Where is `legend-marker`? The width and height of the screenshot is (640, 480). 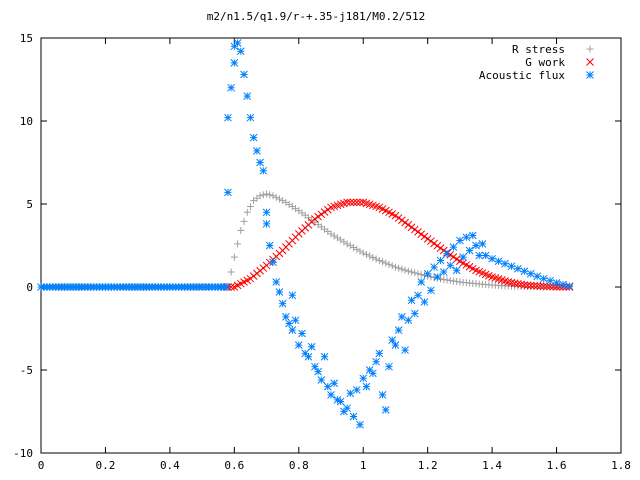 legend-marker is located at coordinates (590, 49).